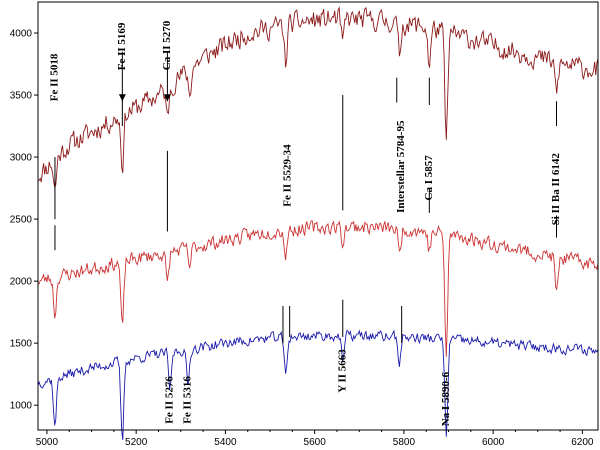 This screenshot has width=600, height=450. I want to click on line-annotation: Ca I 5857, so click(429, 178).